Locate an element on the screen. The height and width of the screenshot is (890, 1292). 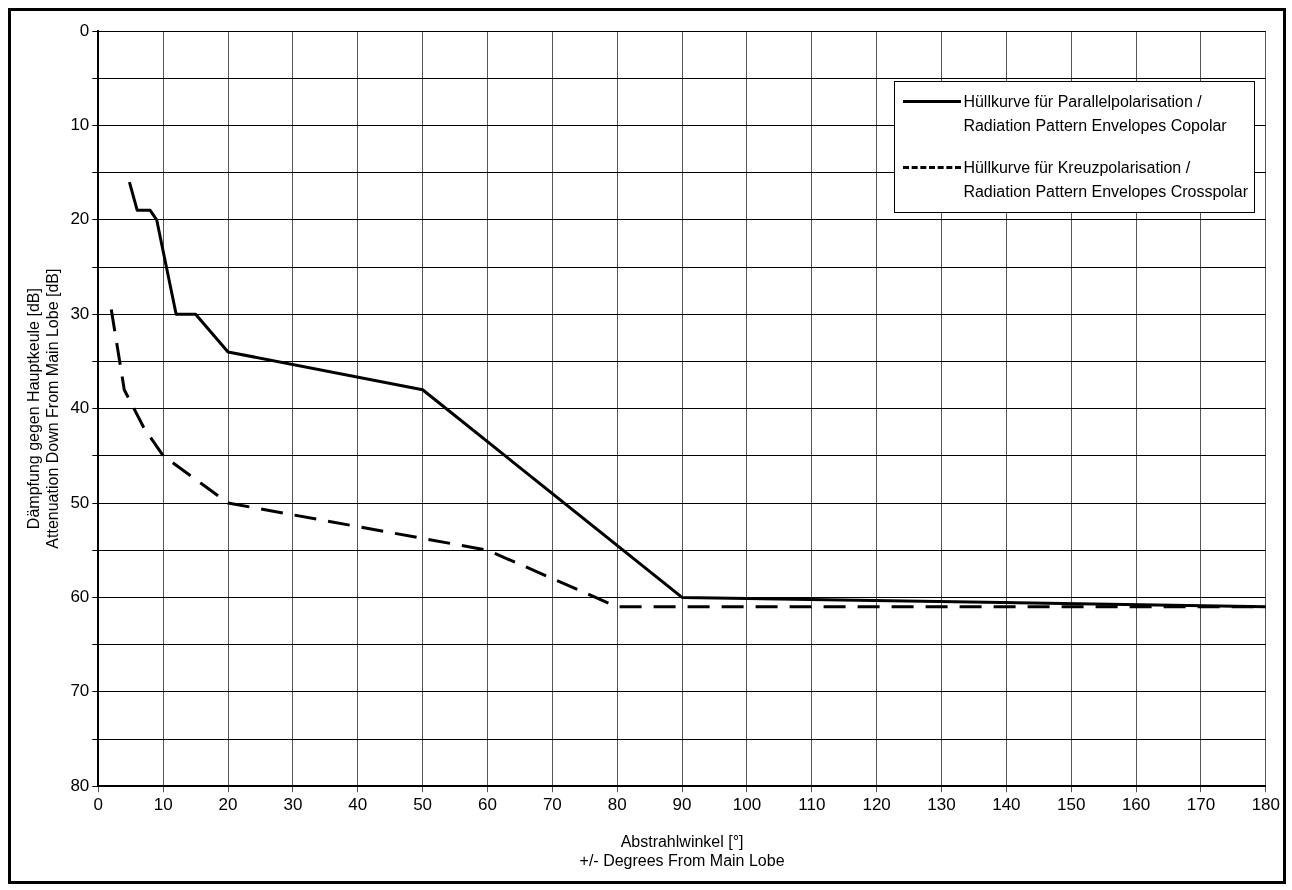
x-tick-label: 120 is located at coordinates (876, 805).